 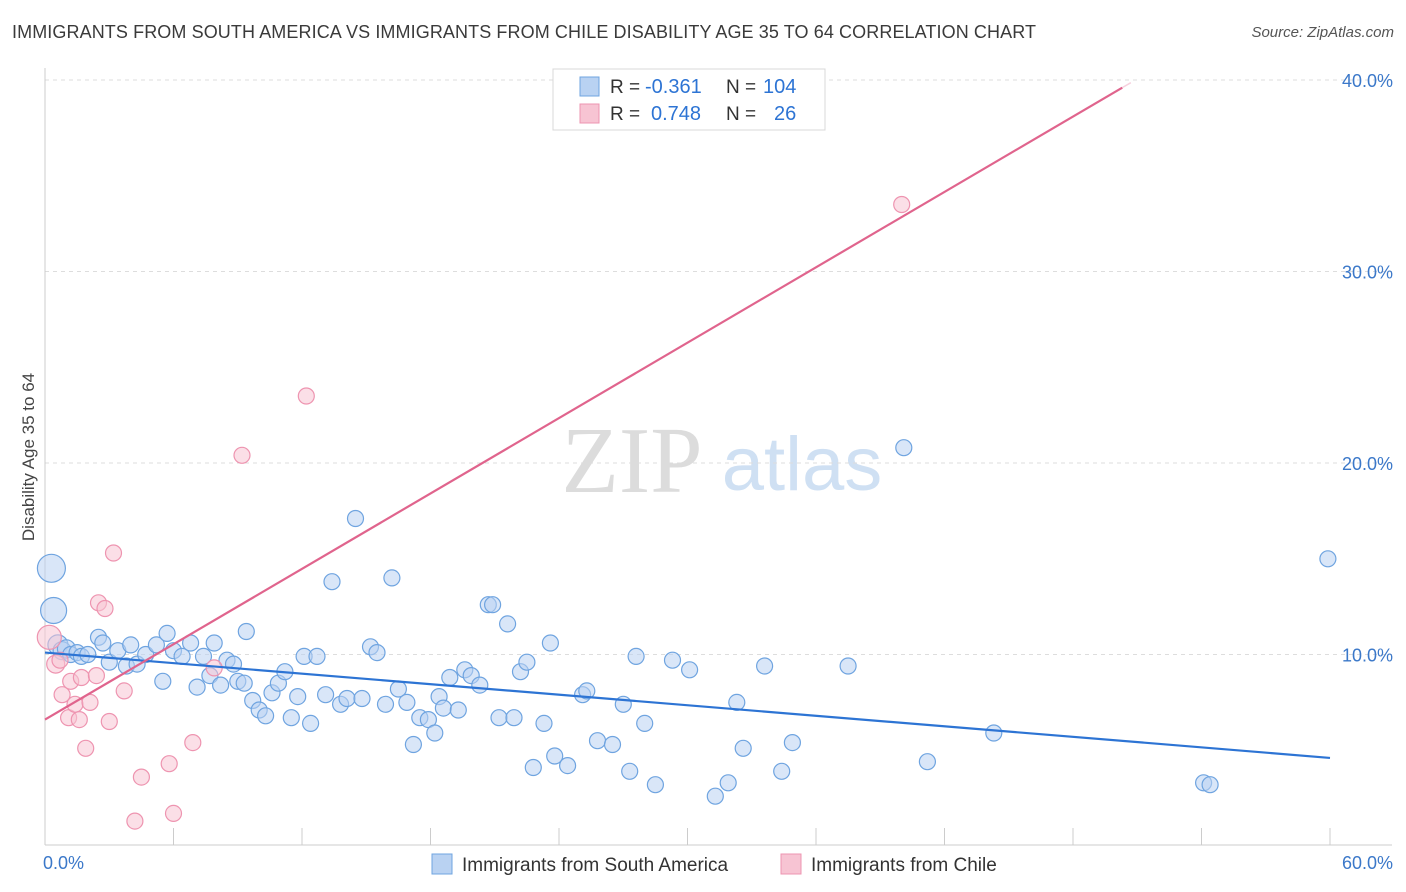 I want to click on x-tick-labels: 0.0% 60.0%, so click(x=718, y=863).